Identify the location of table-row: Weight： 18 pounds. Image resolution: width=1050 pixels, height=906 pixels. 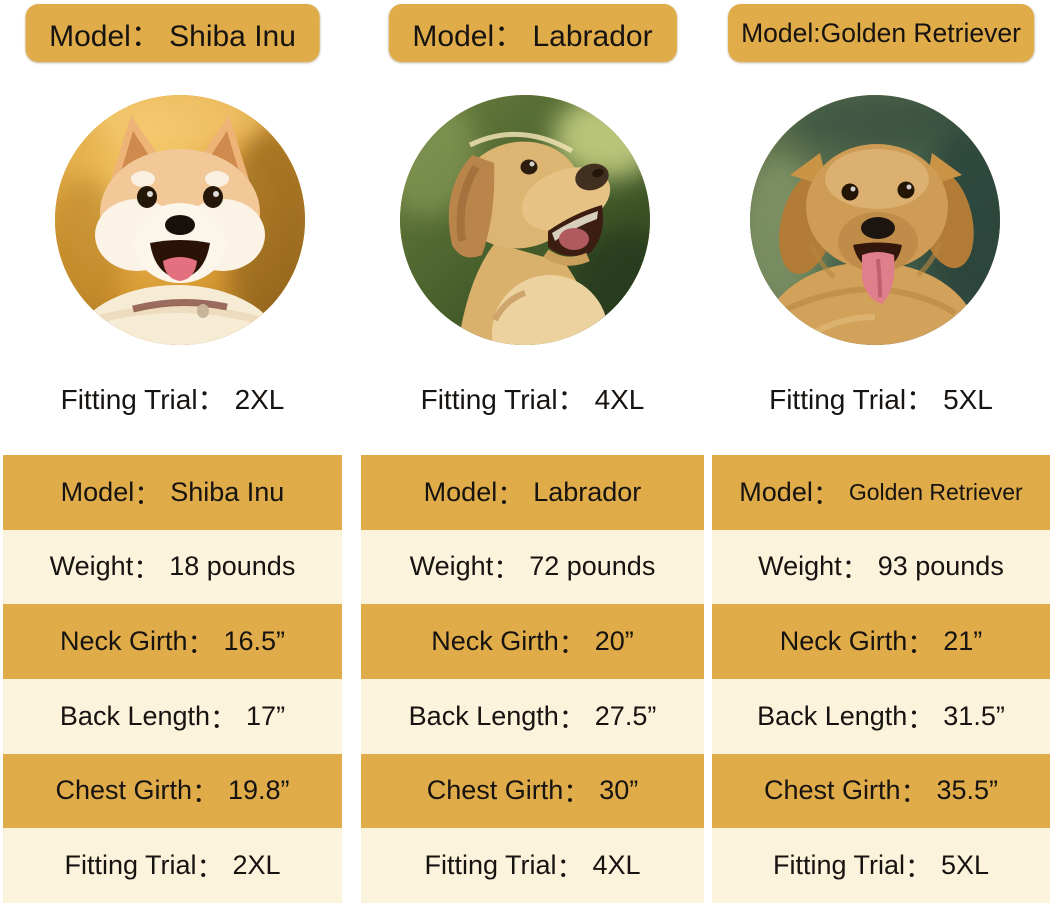
(172, 567).